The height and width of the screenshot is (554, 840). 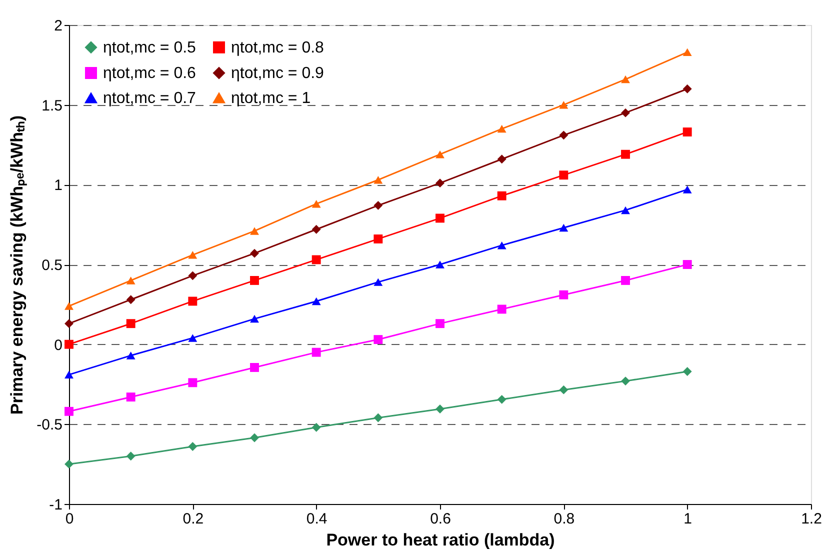 I want to click on legend-label: ηtot,mc = 0.9, so click(x=277, y=73).